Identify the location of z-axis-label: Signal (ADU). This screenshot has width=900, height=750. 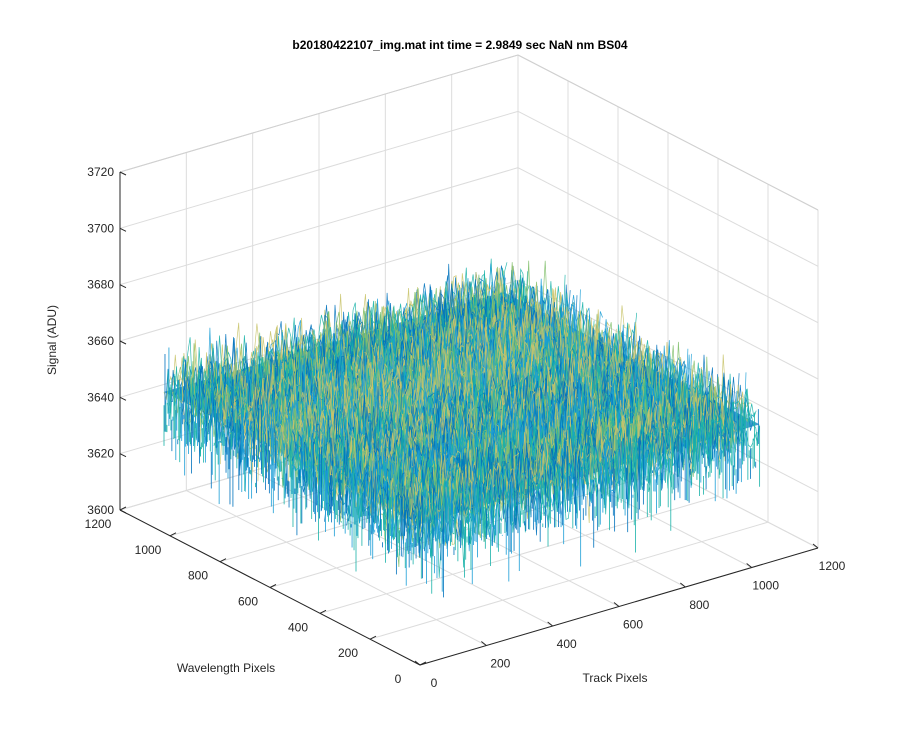
(52, 340).